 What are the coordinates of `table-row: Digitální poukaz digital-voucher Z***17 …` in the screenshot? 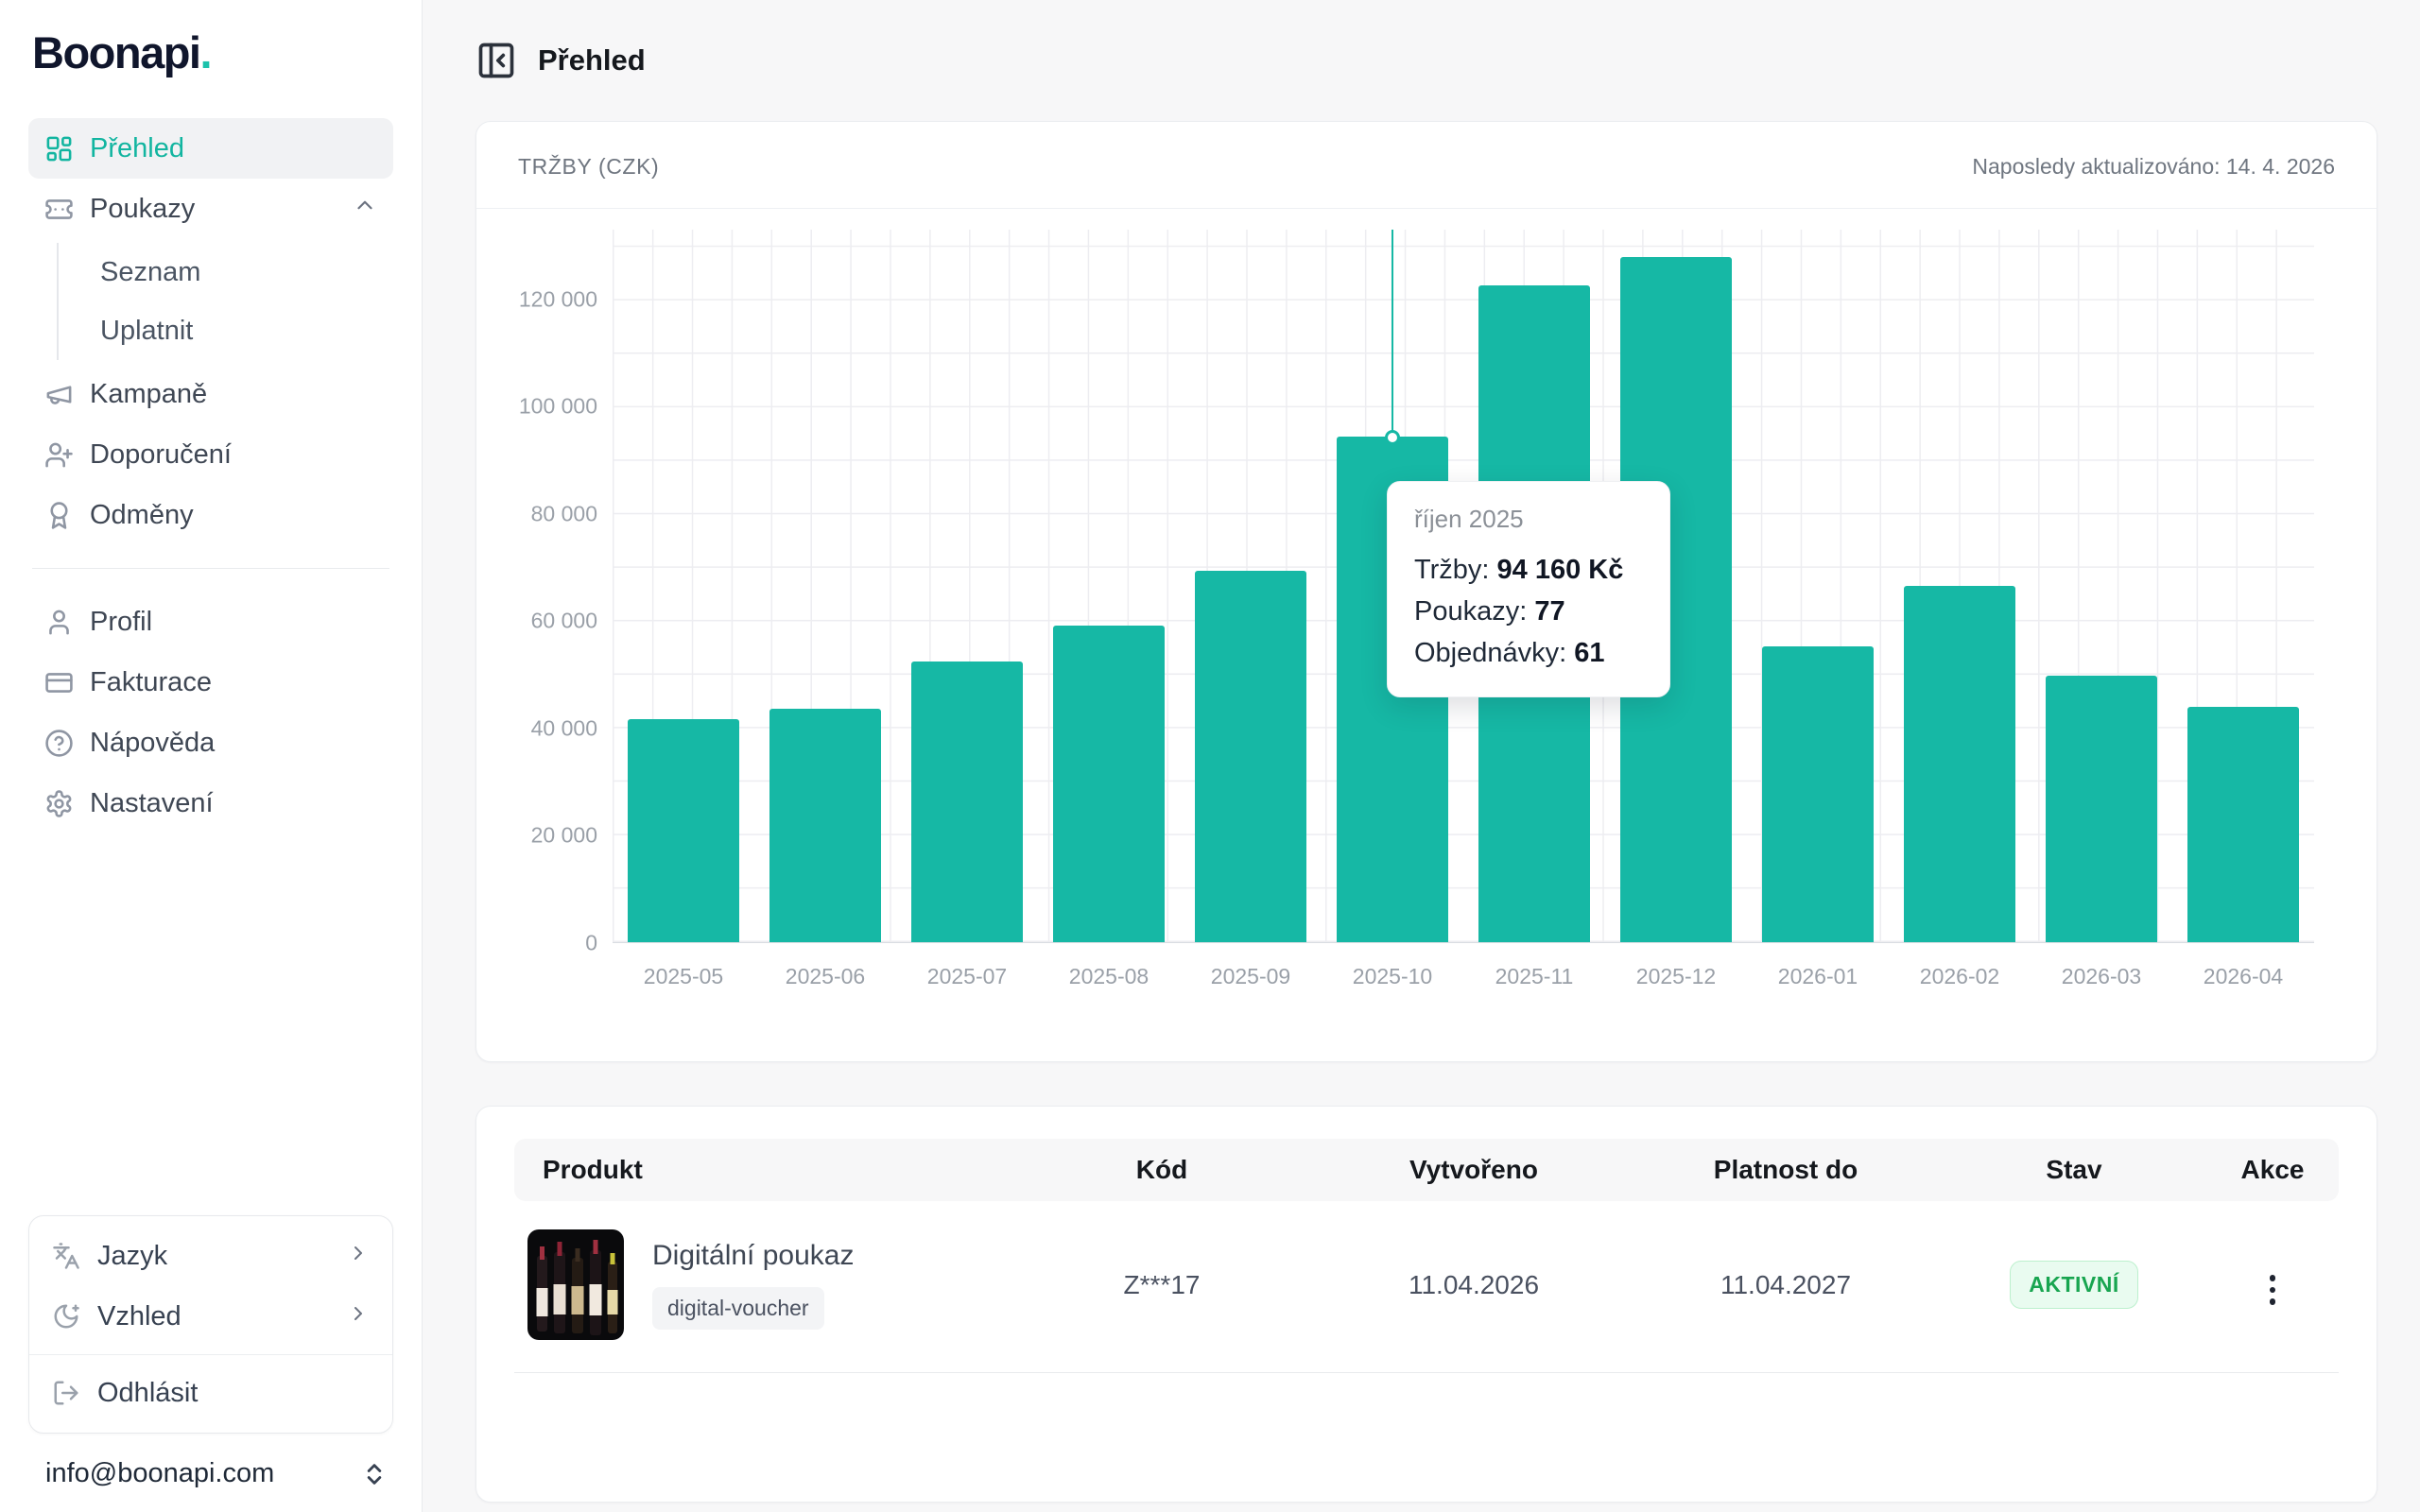 It's located at (1426, 1286).